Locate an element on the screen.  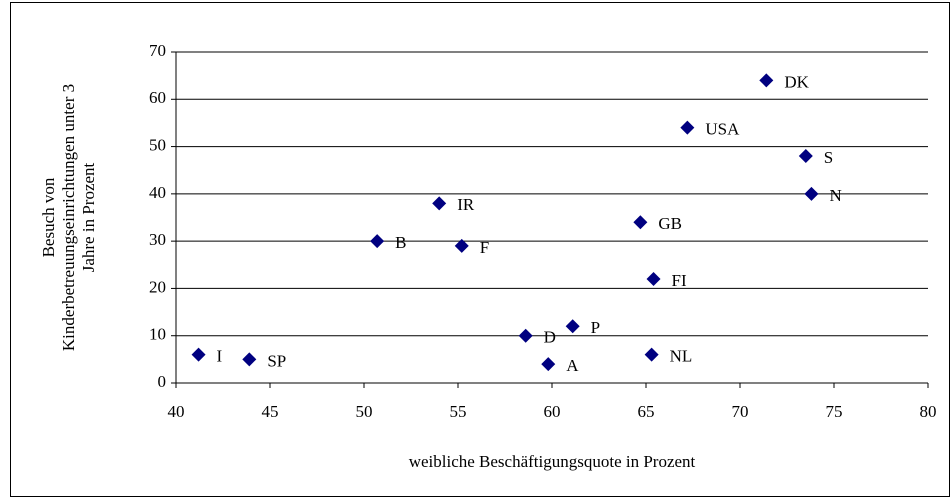
y-axis-label: Kinderbetreuungseinrichtungen unter 3 is located at coordinates (68, 217).